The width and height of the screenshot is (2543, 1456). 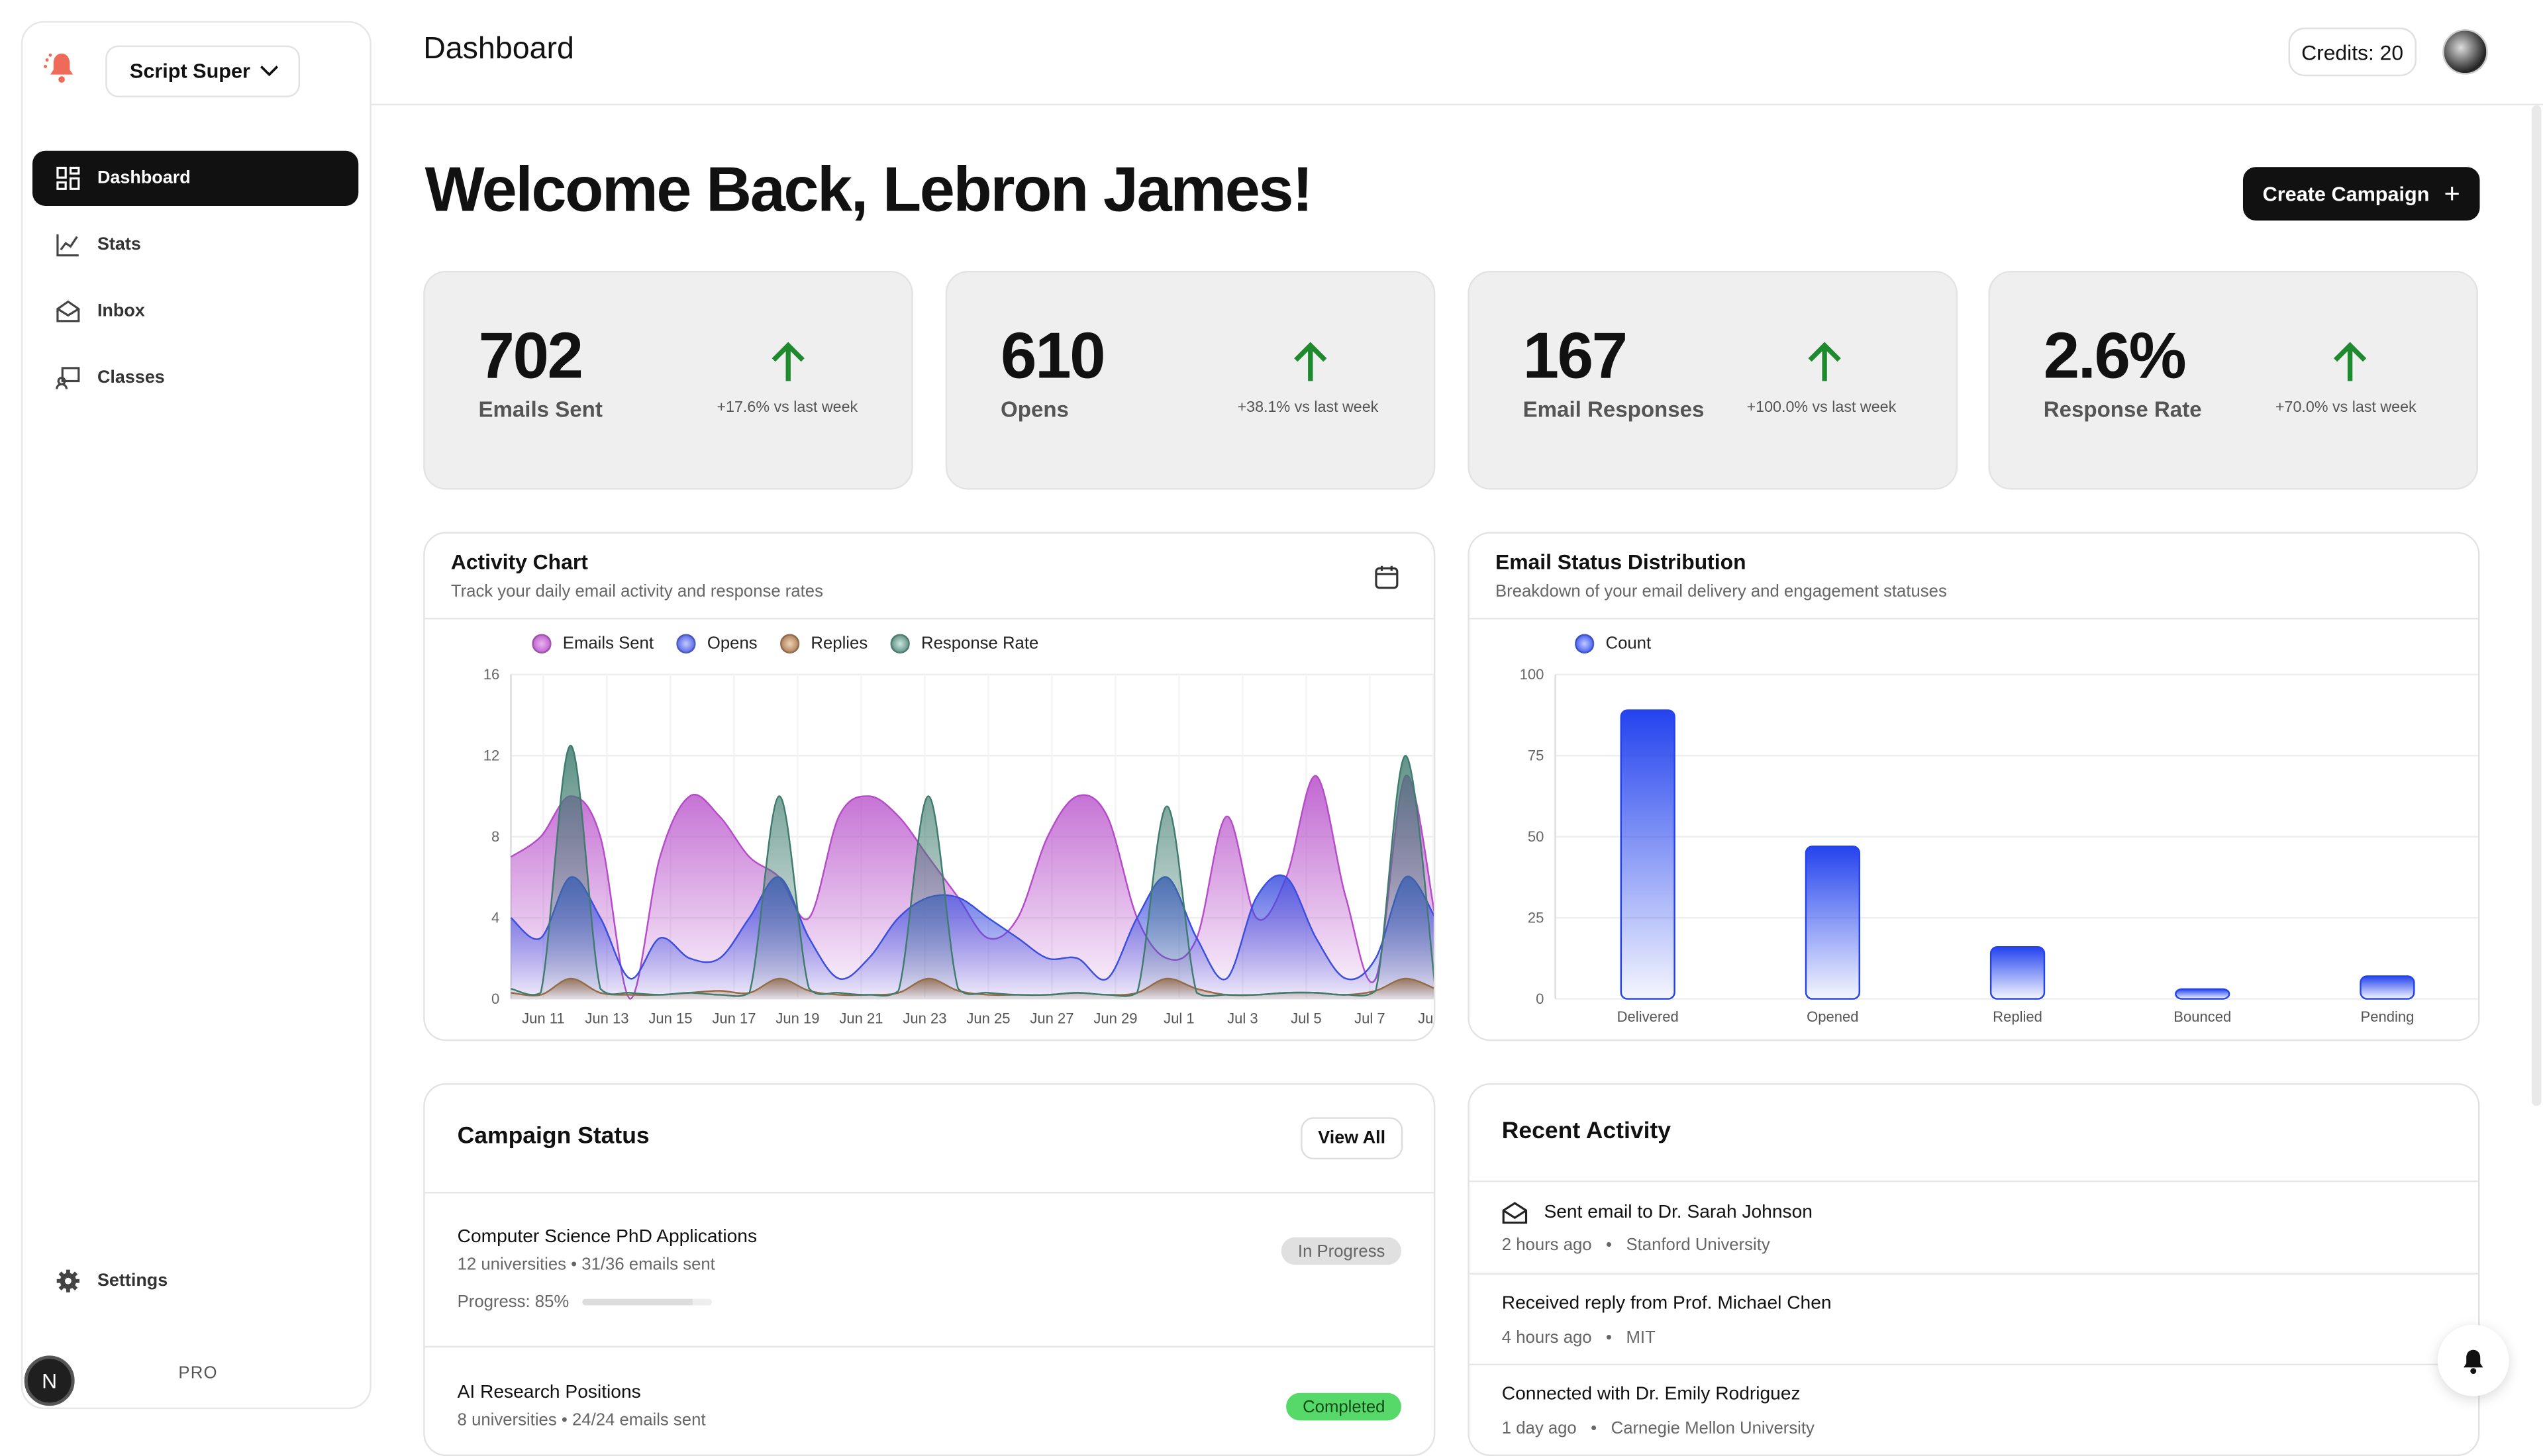 What do you see at coordinates (972, 927) in the screenshot?
I see `series-line-opens` at bounding box center [972, 927].